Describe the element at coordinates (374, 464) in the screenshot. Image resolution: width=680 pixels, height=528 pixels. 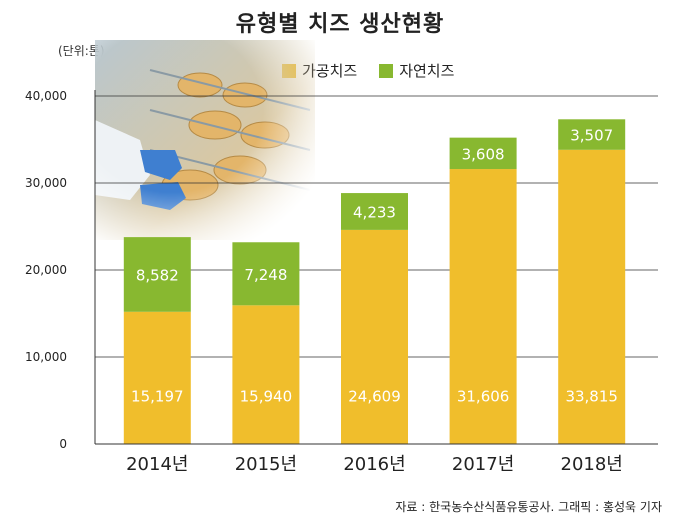
I see `x-tick-label: 2016년` at that location.